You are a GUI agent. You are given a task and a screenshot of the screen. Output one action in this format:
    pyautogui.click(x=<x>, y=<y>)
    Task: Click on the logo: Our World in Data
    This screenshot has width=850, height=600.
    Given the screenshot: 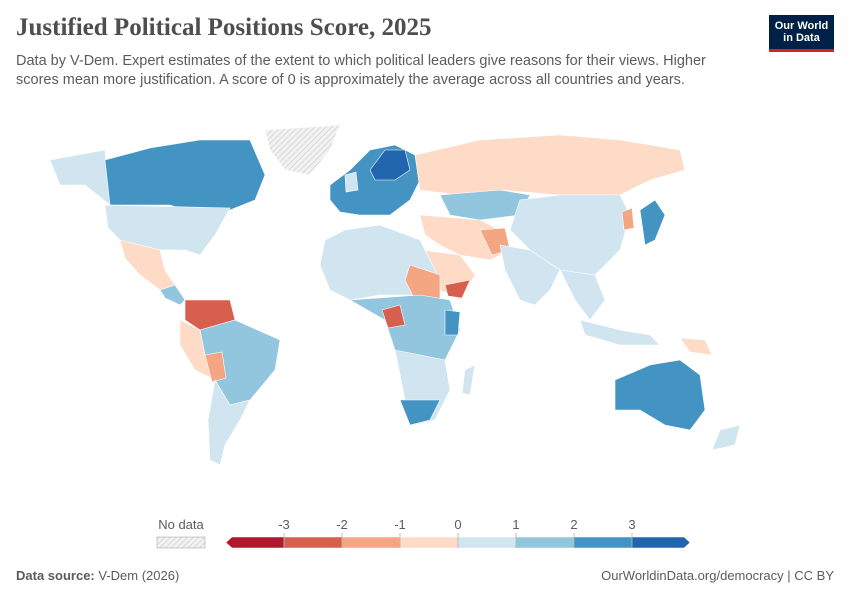 What is the action you would take?
    pyautogui.click(x=801, y=33)
    